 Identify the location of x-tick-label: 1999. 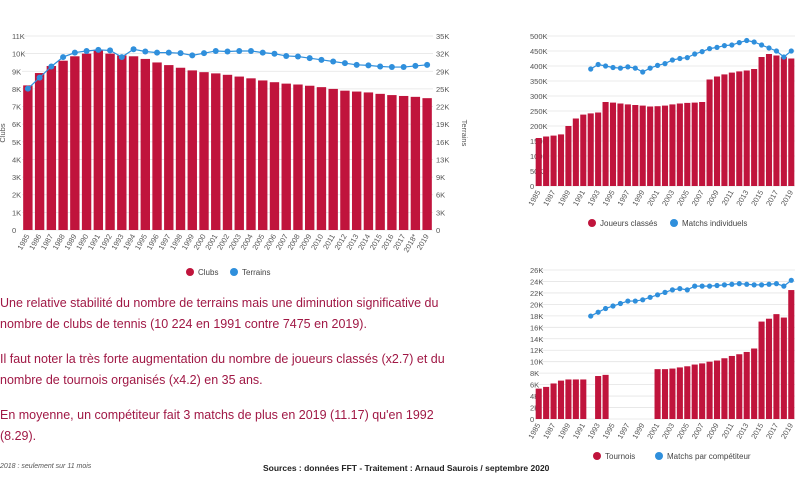
(638, 198).